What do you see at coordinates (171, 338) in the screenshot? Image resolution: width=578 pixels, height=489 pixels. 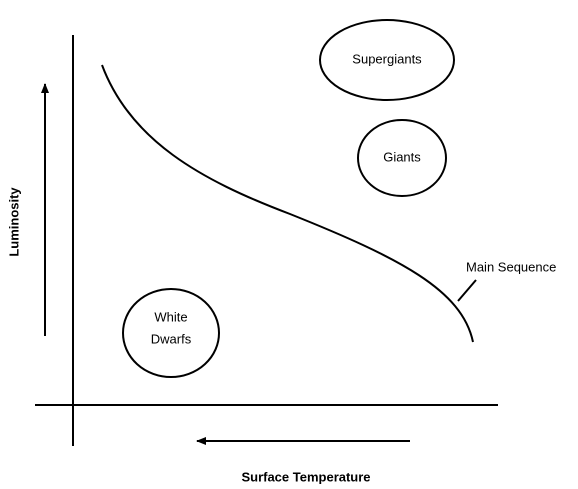 I see `region-label: Dwarfs` at bounding box center [171, 338].